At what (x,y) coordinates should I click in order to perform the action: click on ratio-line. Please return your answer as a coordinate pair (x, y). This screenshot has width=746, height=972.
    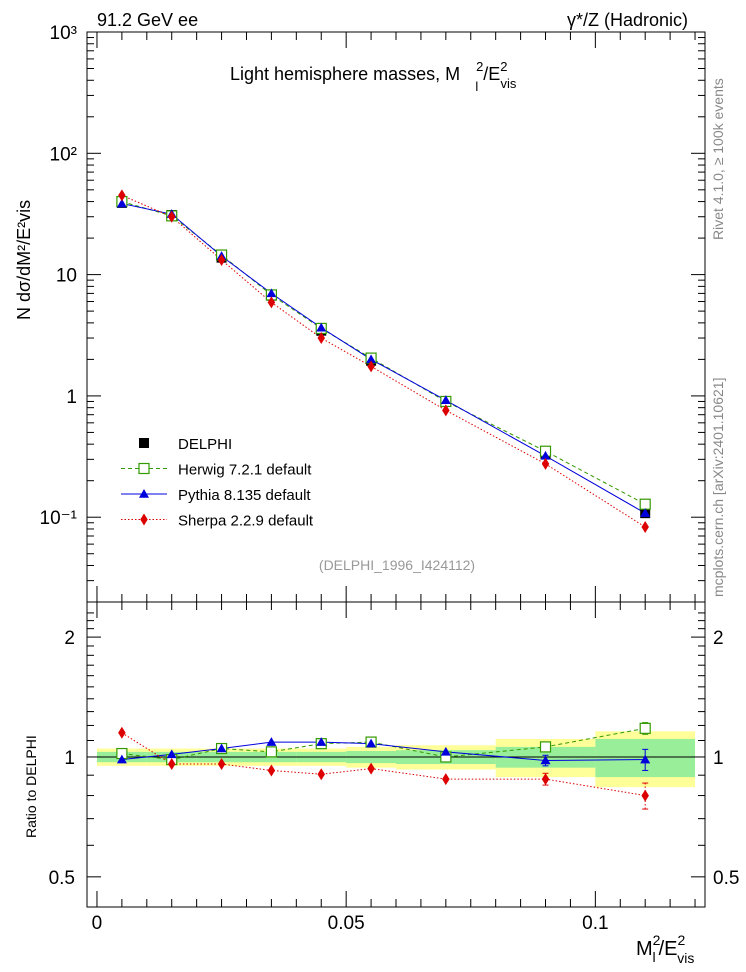
    Looking at the image, I should click on (383, 744).